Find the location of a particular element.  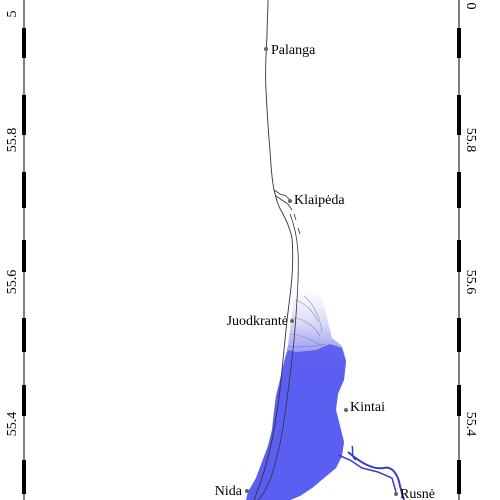

city-kintai: Kintai is located at coordinates (364, 407).